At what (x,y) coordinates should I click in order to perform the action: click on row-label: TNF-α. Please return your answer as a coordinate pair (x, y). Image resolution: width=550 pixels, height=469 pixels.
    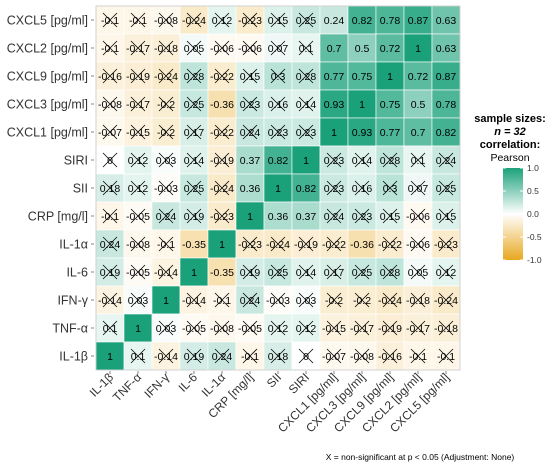
    Looking at the image, I should click on (70, 329).